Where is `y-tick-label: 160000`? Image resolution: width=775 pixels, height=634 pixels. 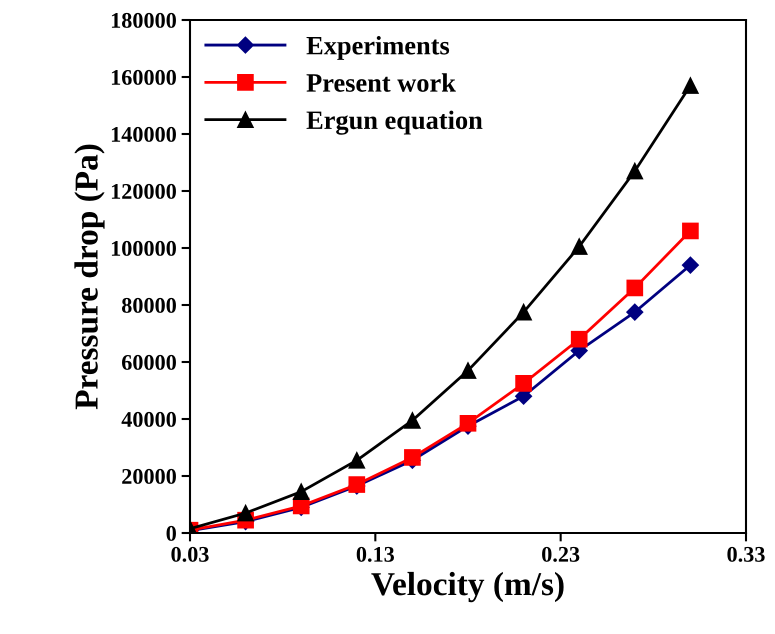 y-tick-label: 160000 is located at coordinates (144, 77).